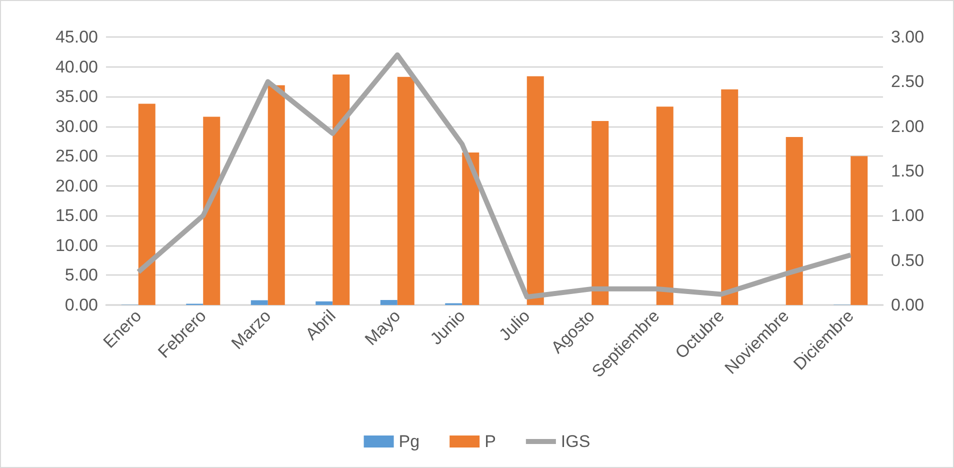 This screenshot has height=468, width=954. What do you see at coordinates (81, 305) in the screenshot?
I see `y-tick-label: 0.00` at bounding box center [81, 305].